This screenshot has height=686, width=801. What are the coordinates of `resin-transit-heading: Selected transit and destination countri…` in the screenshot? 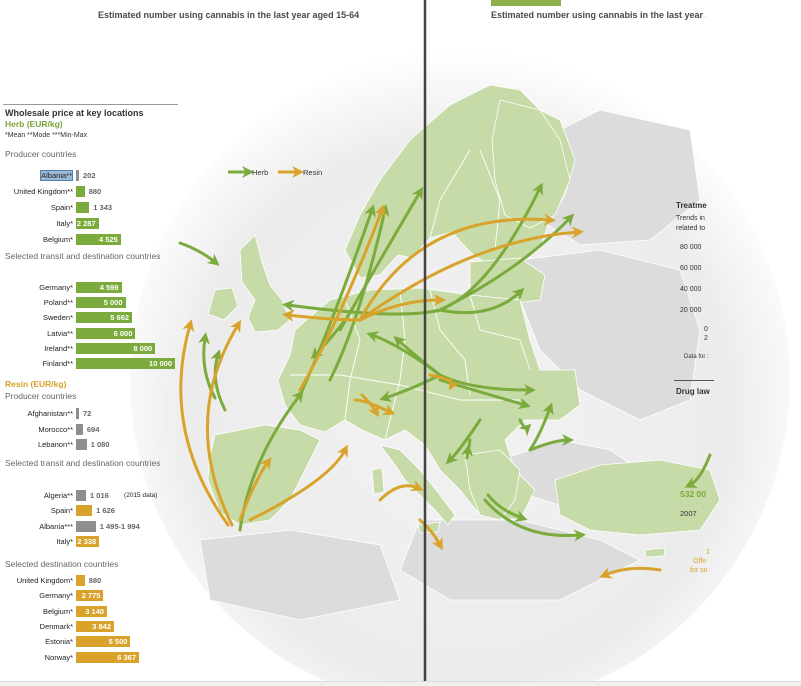 It's located at (83, 463).